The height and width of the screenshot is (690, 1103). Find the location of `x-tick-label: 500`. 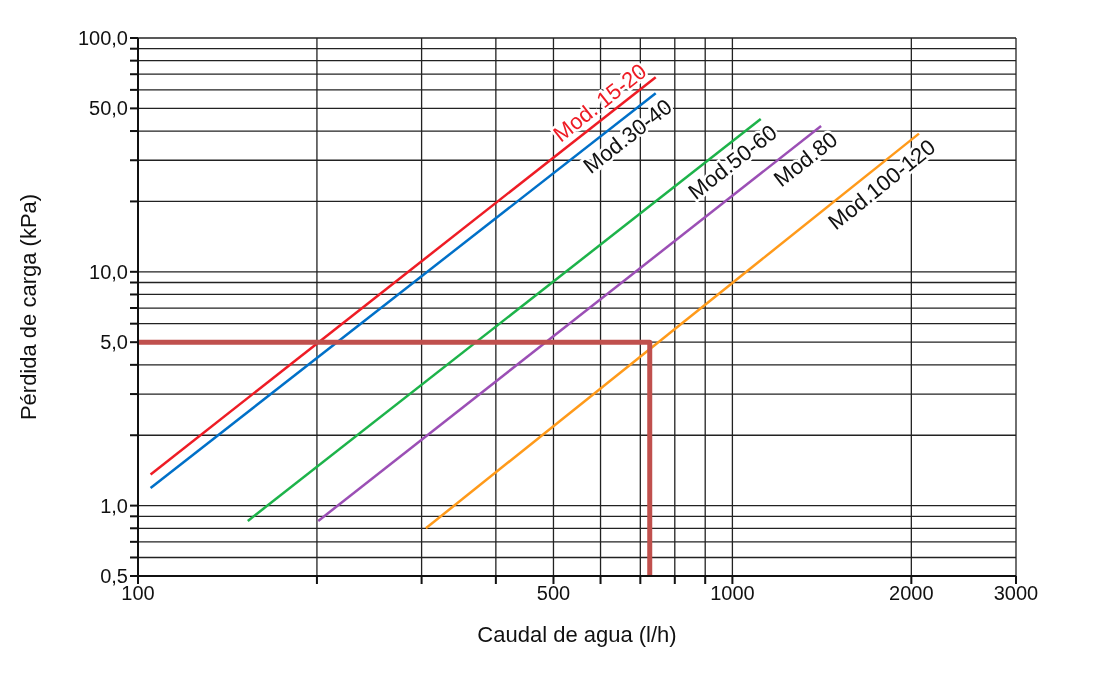

x-tick-label: 500 is located at coordinates (553, 593).